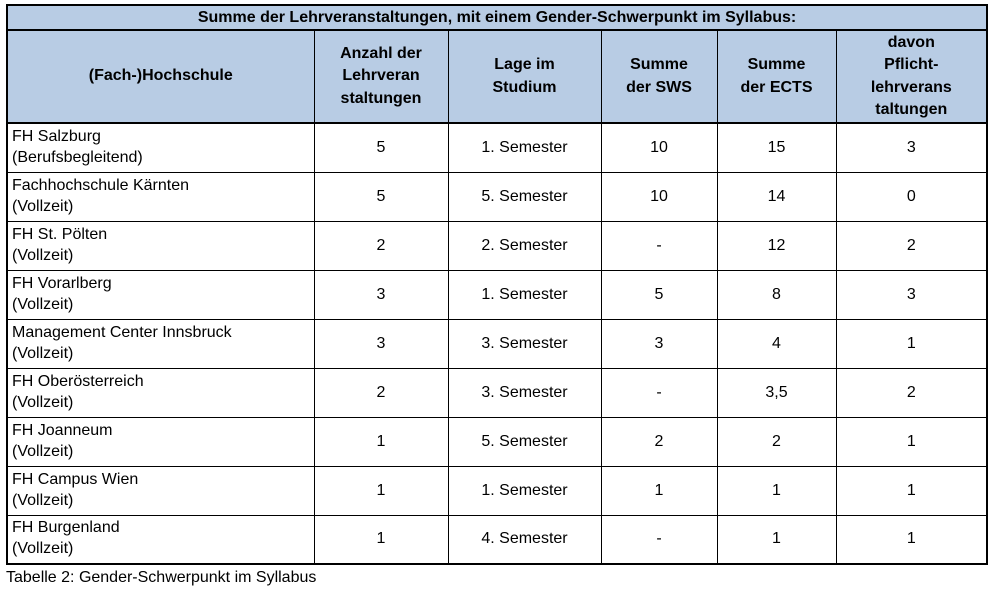 The height and width of the screenshot is (598, 994). What do you see at coordinates (100, 185) in the screenshot?
I see `hochschule-name: Fachhochschule Kärnten` at bounding box center [100, 185].